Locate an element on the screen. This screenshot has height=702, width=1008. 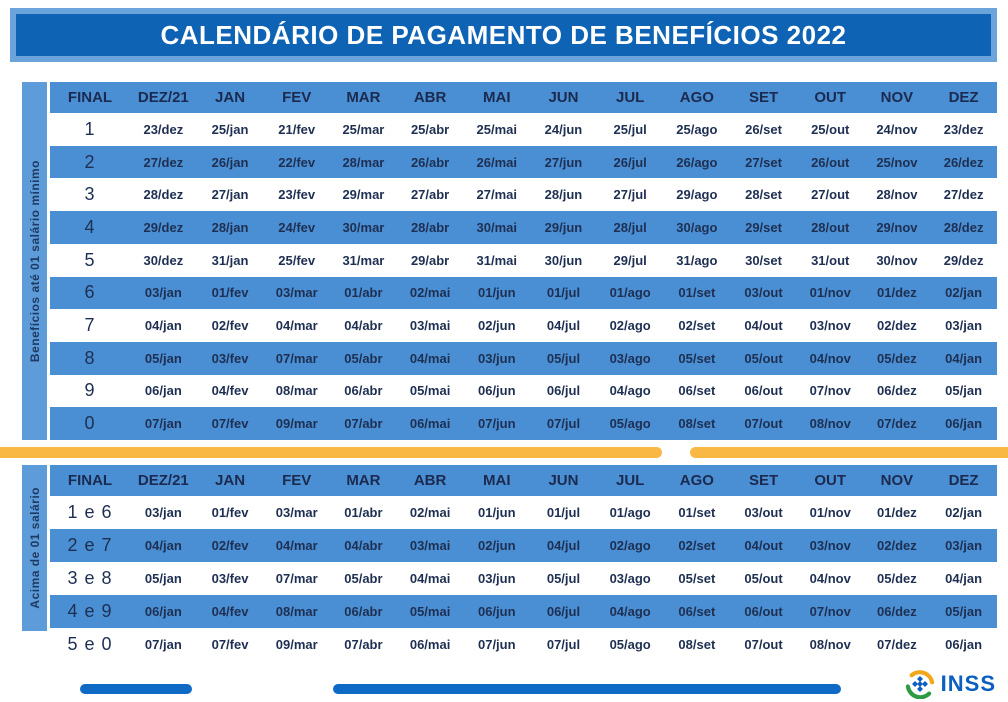
table-category-label: Acima de 01 salário is located at coordinates (34, 548).